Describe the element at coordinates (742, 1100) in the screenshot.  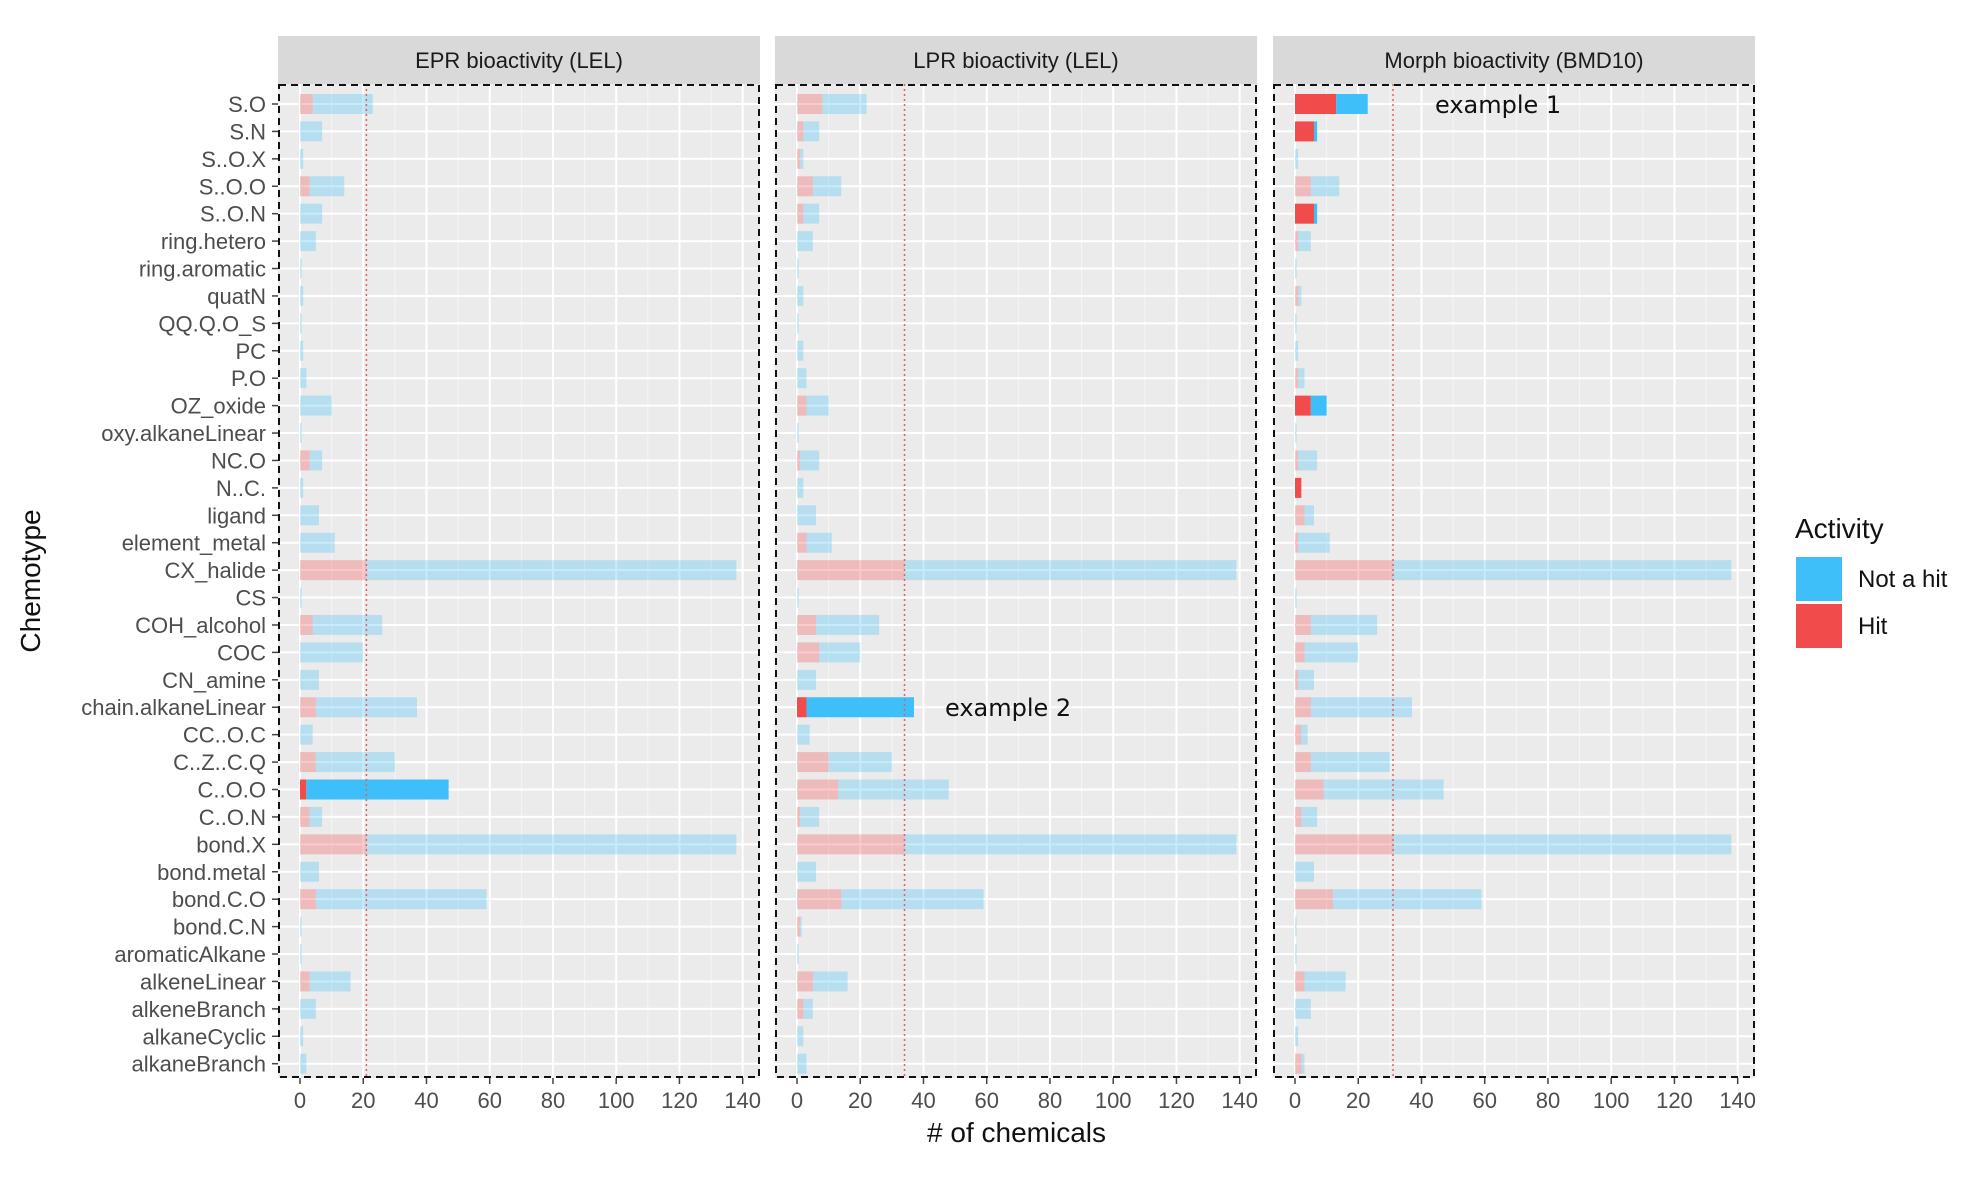
I see `x-tick-label: 140` at that location.